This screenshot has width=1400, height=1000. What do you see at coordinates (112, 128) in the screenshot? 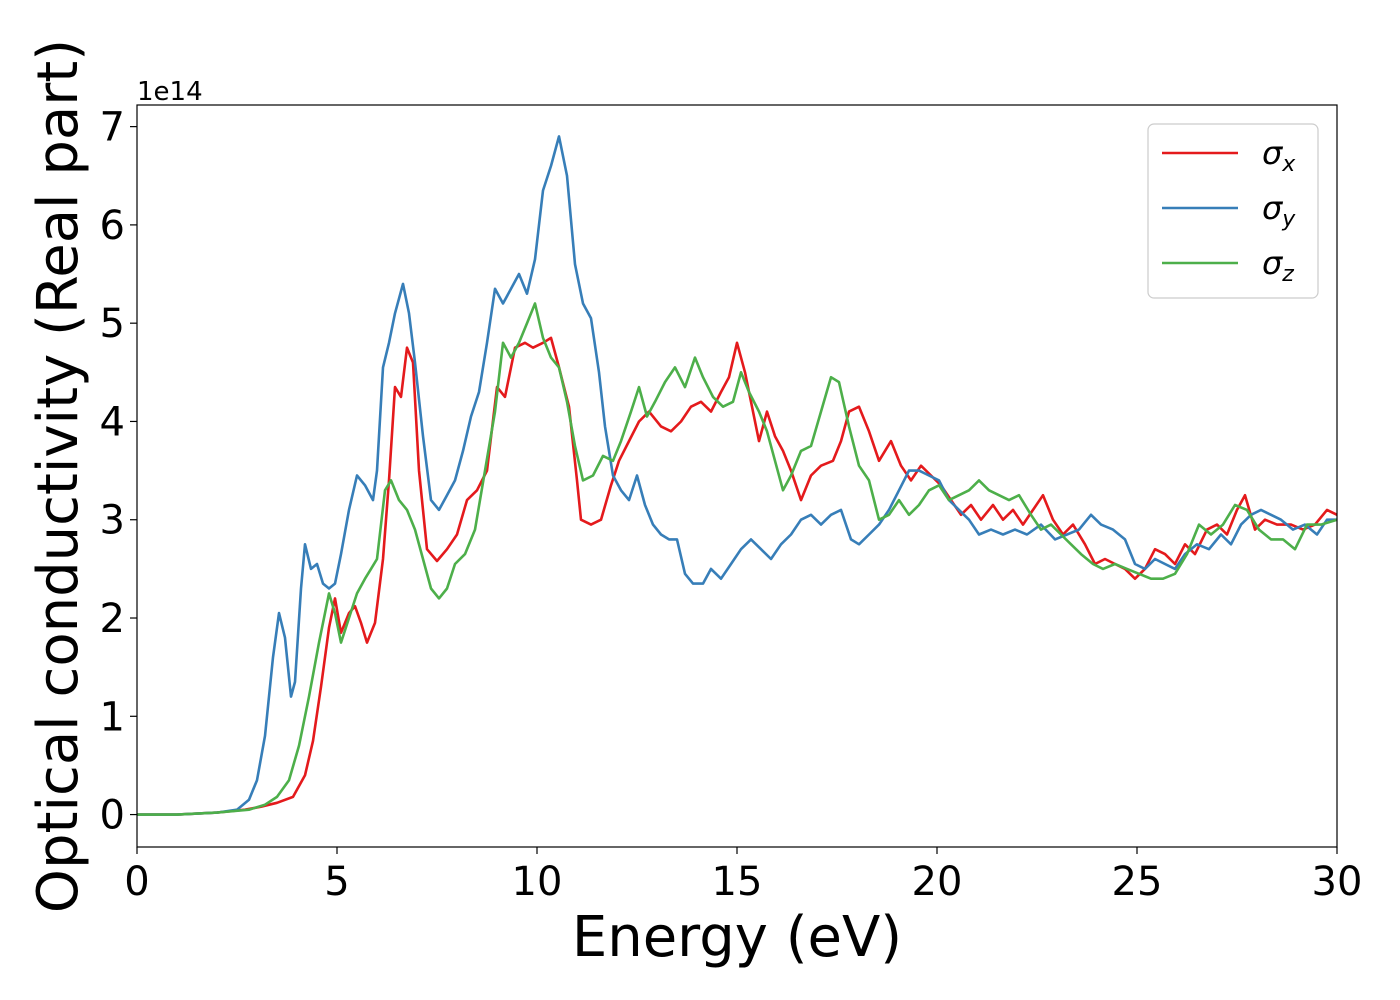
I see `y-tick-label: 7` at bounding box center [112, 128].